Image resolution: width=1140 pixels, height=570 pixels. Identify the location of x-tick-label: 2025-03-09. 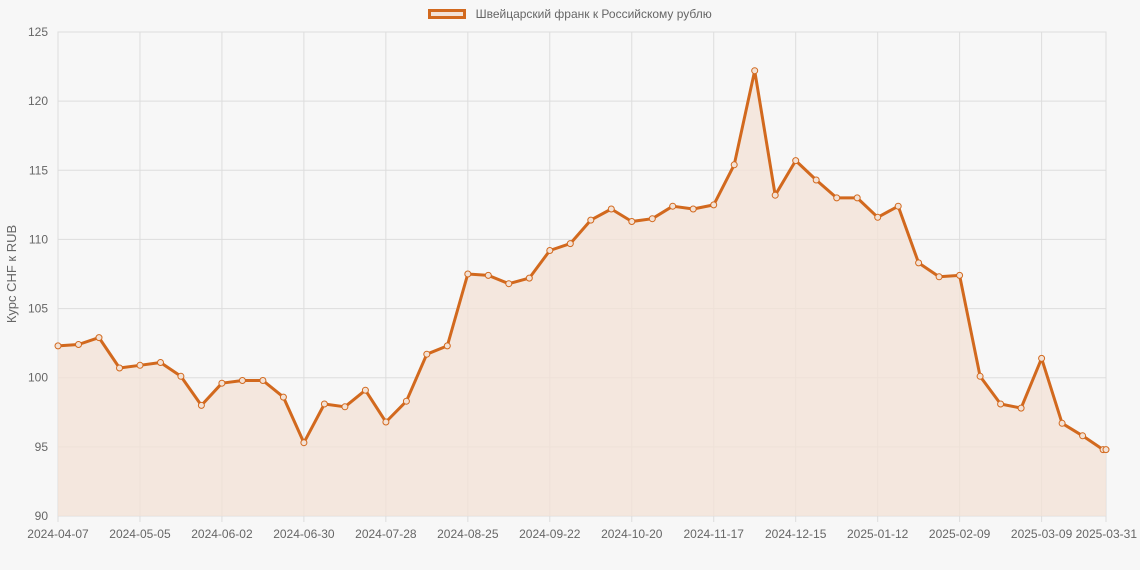
(1042, 534).